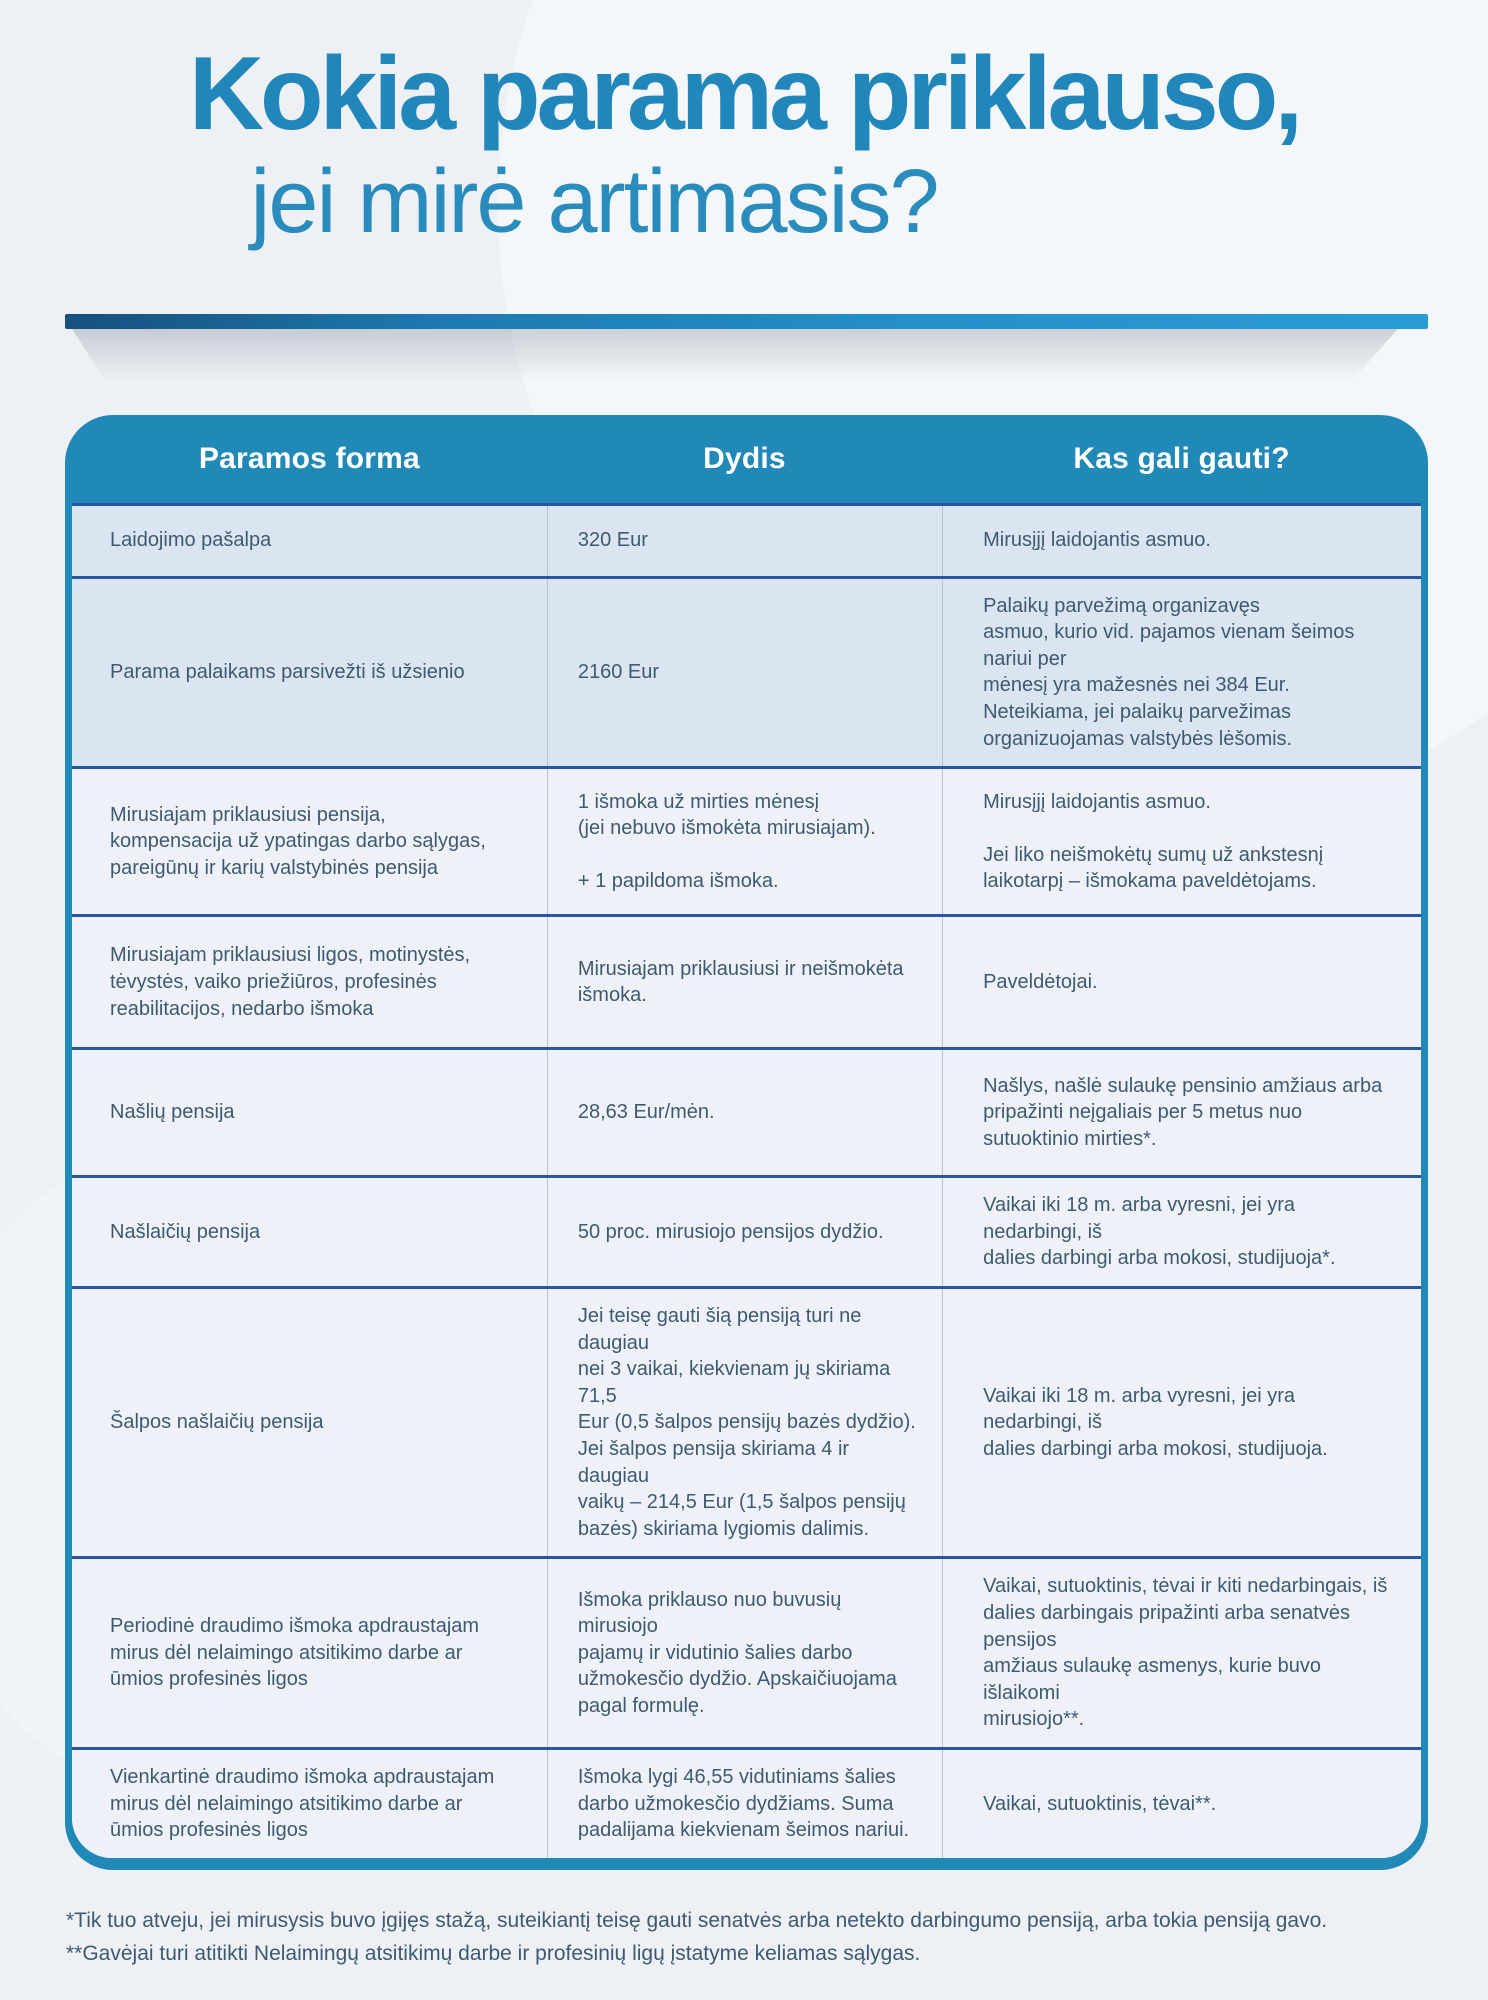  I want to click on page-subtitle: jei mirė artimasis?, so click(594, 202).